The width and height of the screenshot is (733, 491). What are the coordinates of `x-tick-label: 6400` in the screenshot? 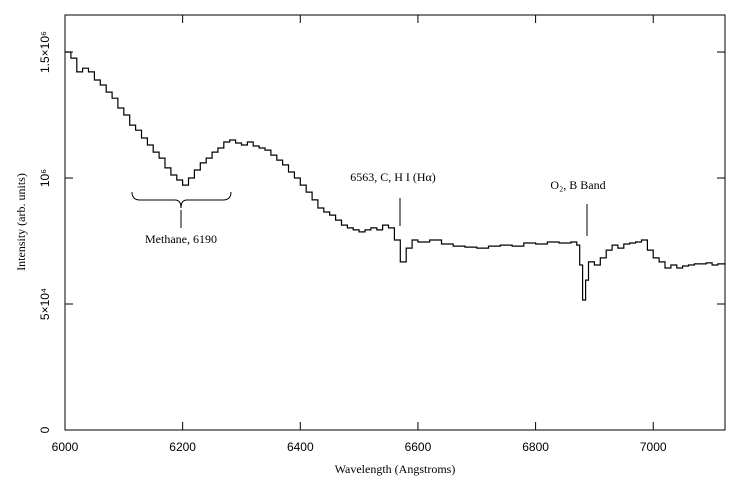 It's located at (300, 447).